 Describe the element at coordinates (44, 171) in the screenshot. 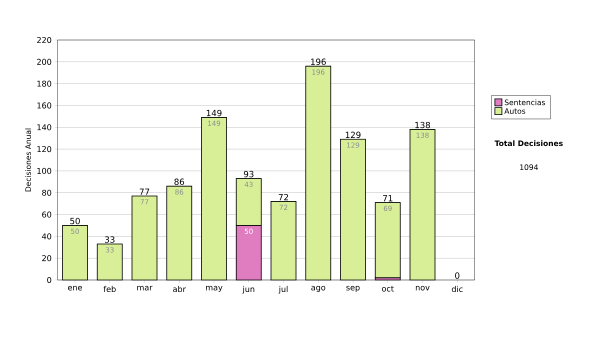

I see `y-tick-label: 100` at that location.